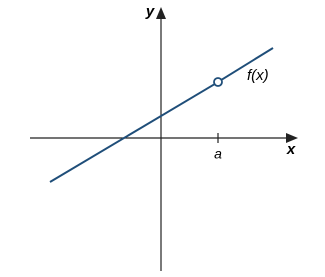  What do you see at coordinates (258, 75) in the screenshot?
I see `curve-label: f(x)` at bounding box center [258, 75].